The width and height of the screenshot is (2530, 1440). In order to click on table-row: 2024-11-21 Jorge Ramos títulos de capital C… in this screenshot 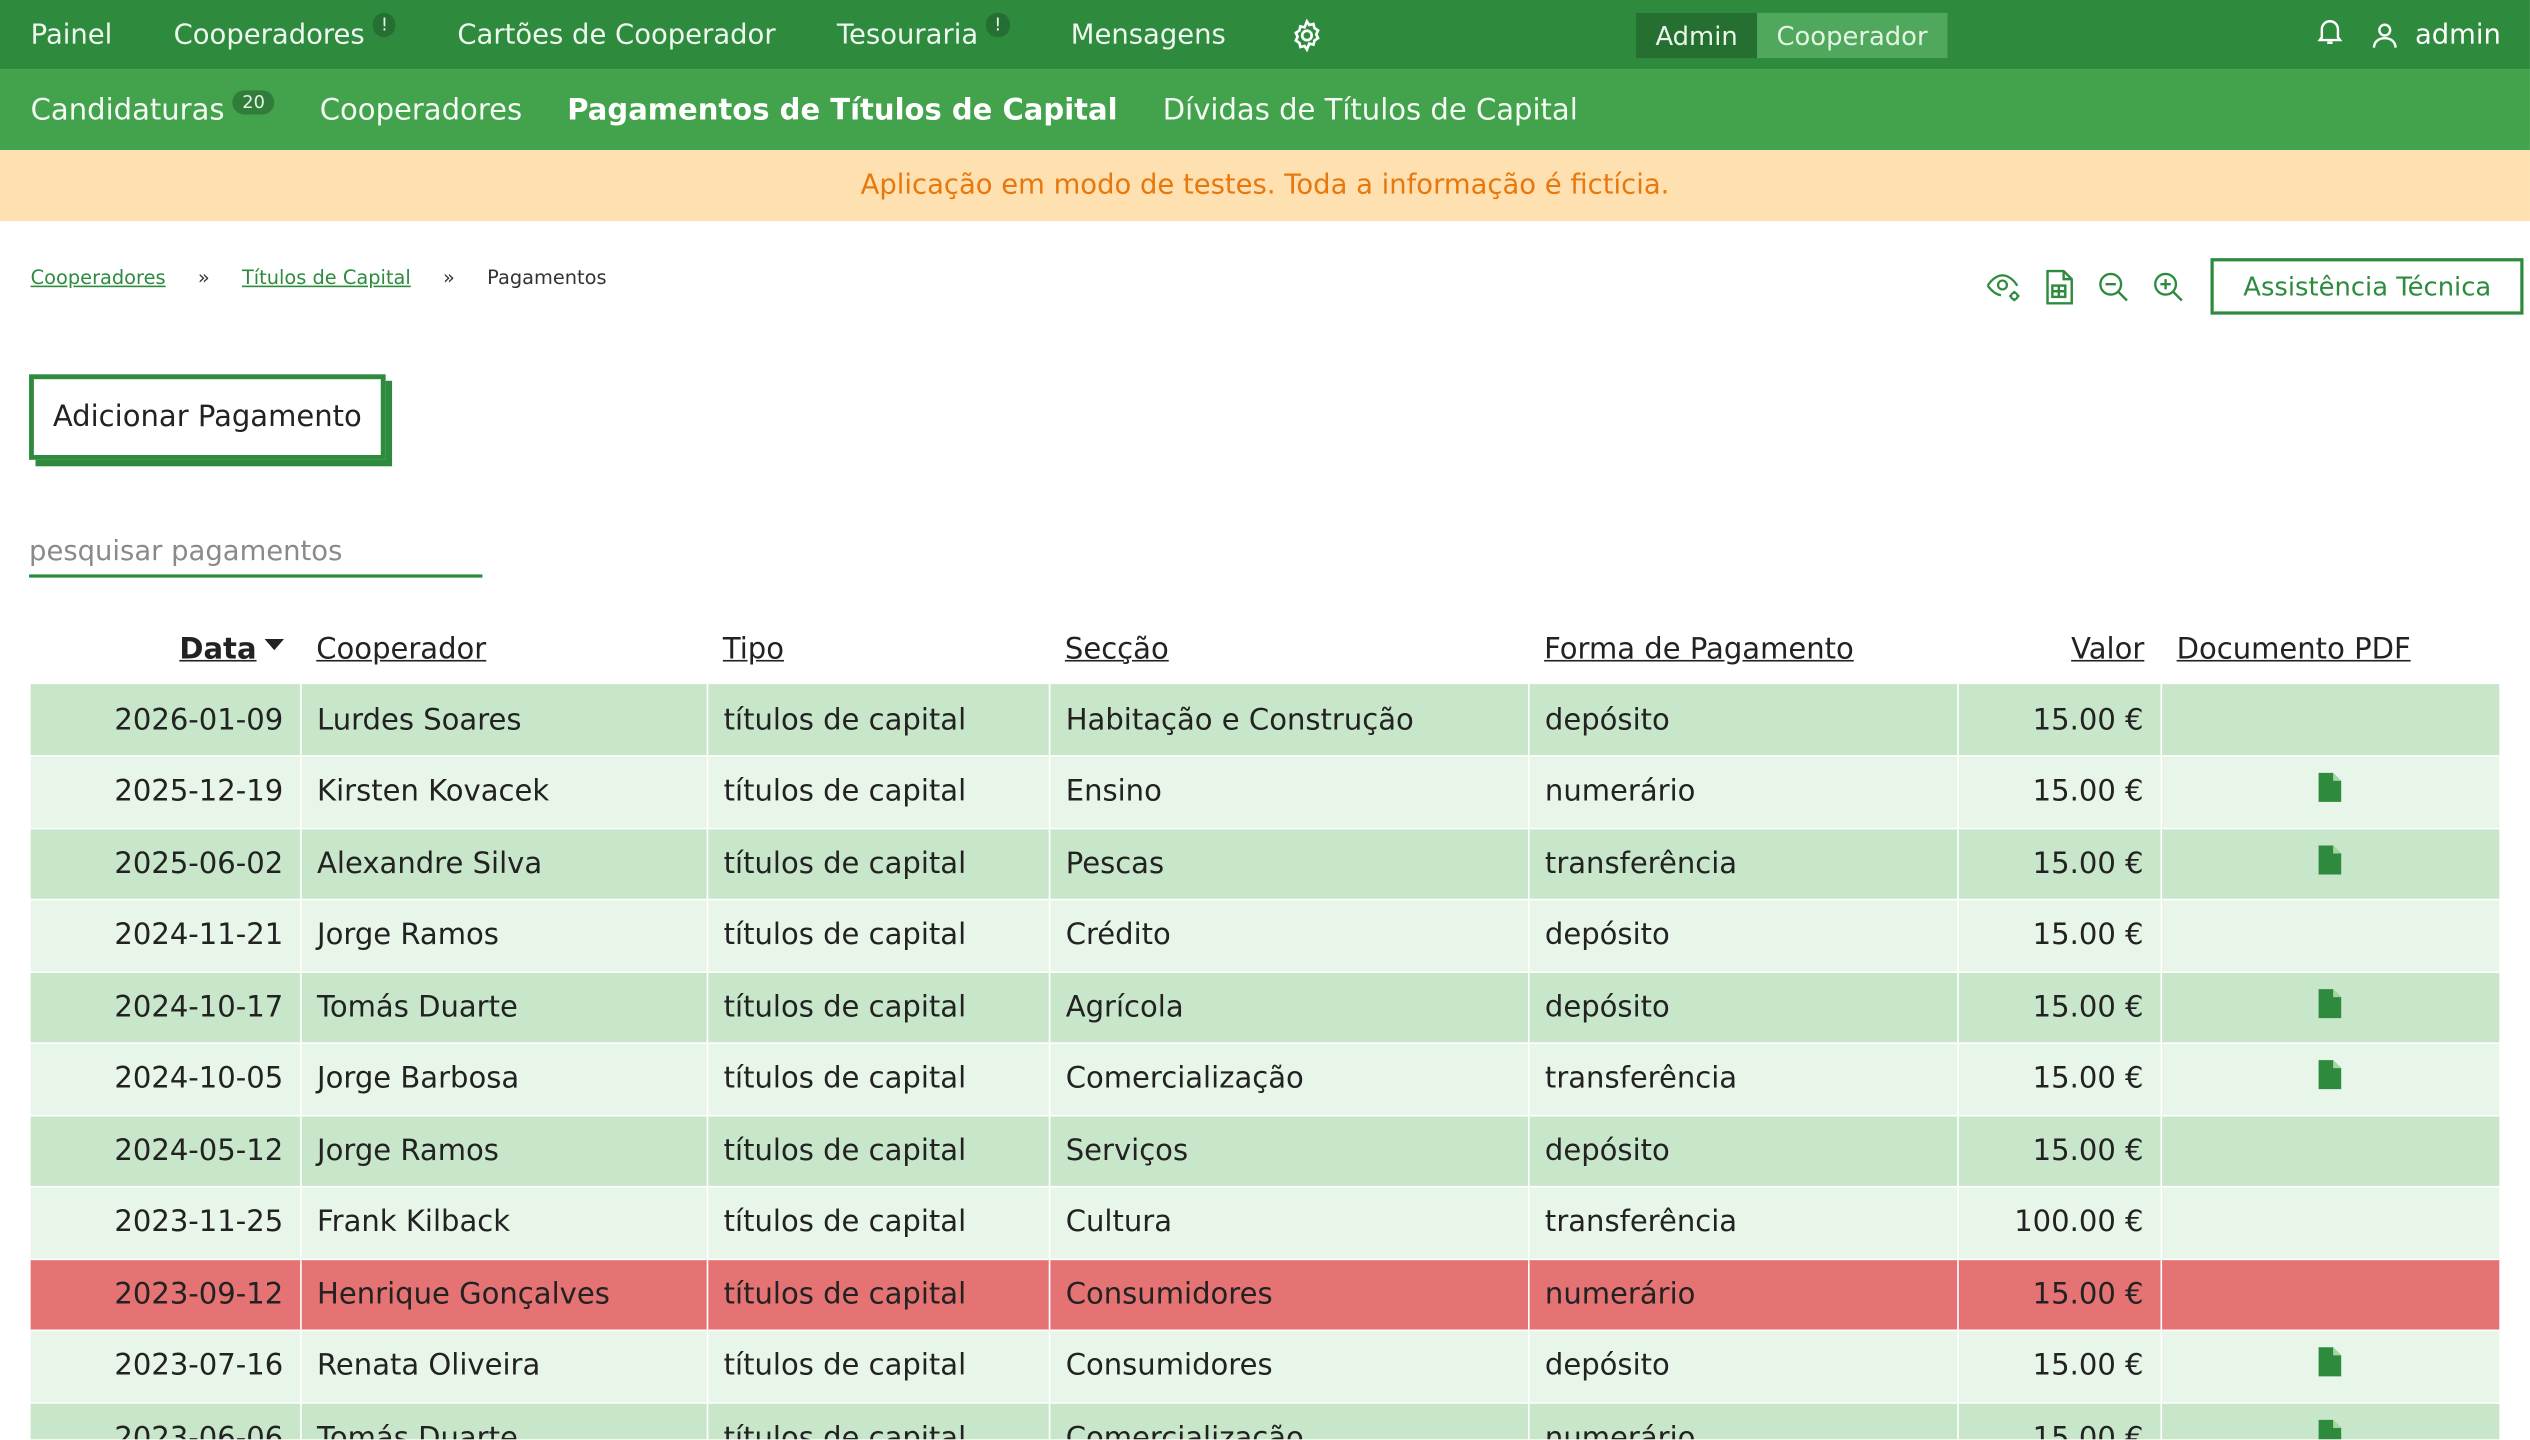, I will do `click(1265, 935)`.